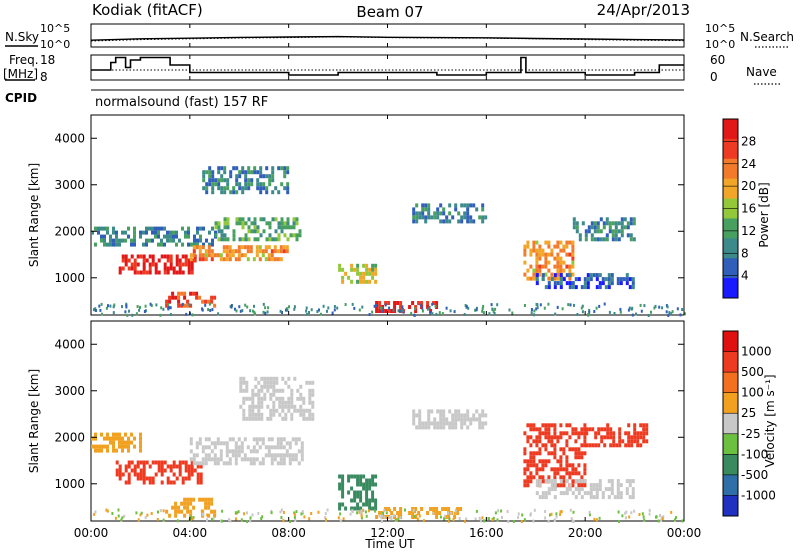 This screenshot has height=554, width=800. Describe the element at coordinates (761, 72) in the screenshot. I see `nave-label: Nave` at that location.